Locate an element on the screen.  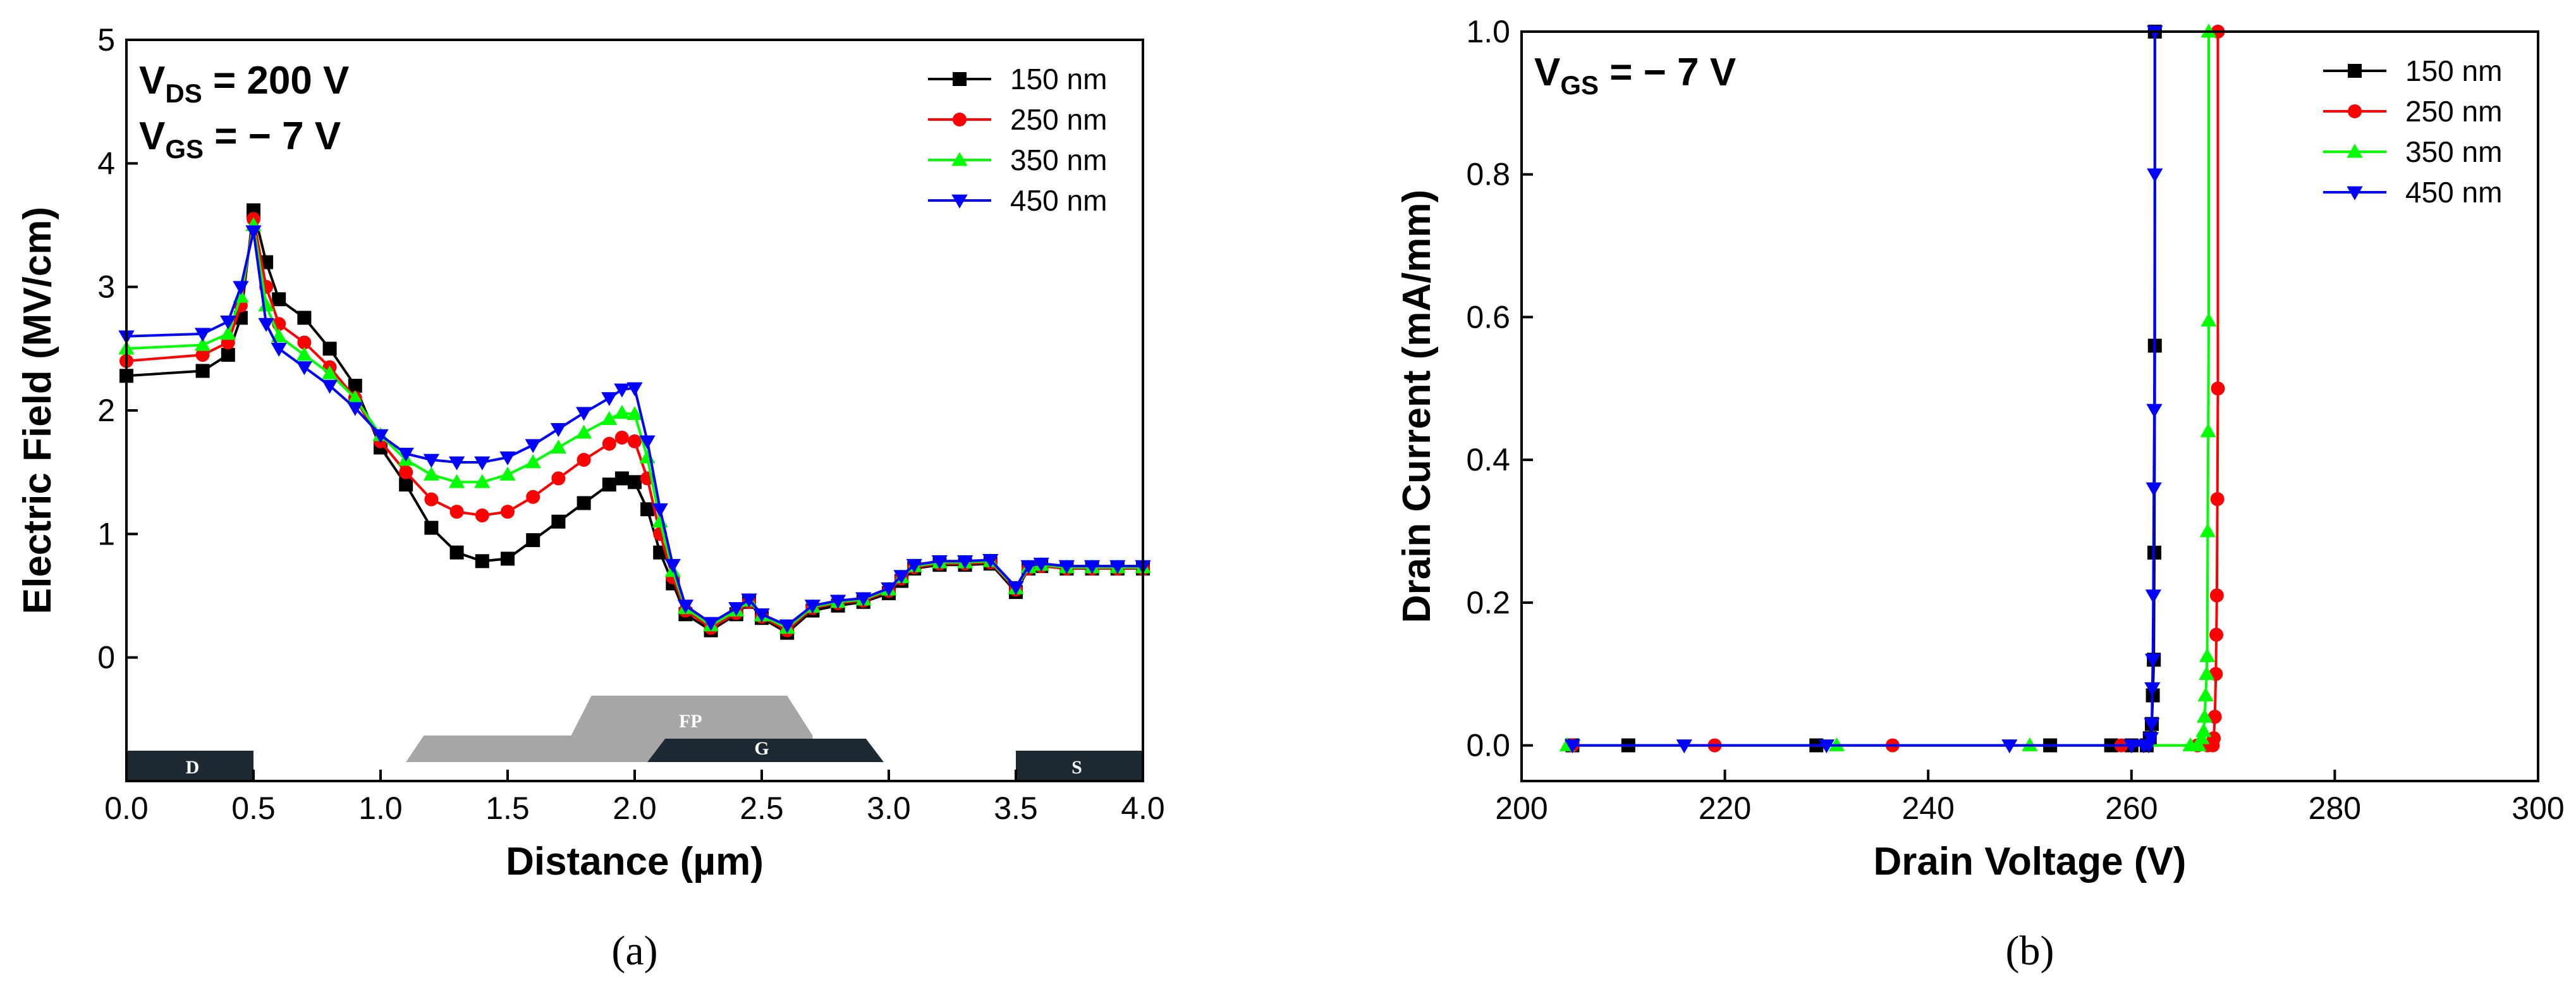
panel-label: (b) is located at coordinates (2030, 951).